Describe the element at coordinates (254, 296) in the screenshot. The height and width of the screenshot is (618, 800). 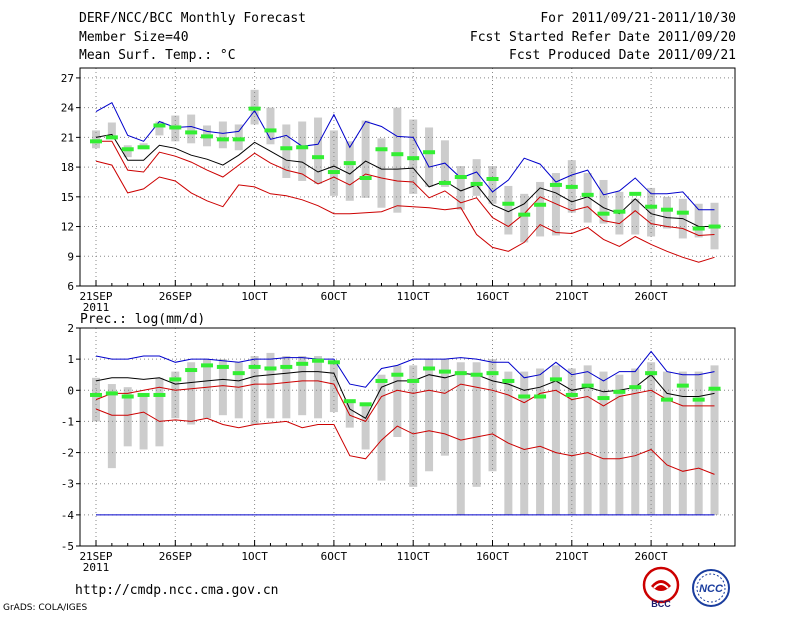
I see `x-tick-label: 1OCT` at that location.